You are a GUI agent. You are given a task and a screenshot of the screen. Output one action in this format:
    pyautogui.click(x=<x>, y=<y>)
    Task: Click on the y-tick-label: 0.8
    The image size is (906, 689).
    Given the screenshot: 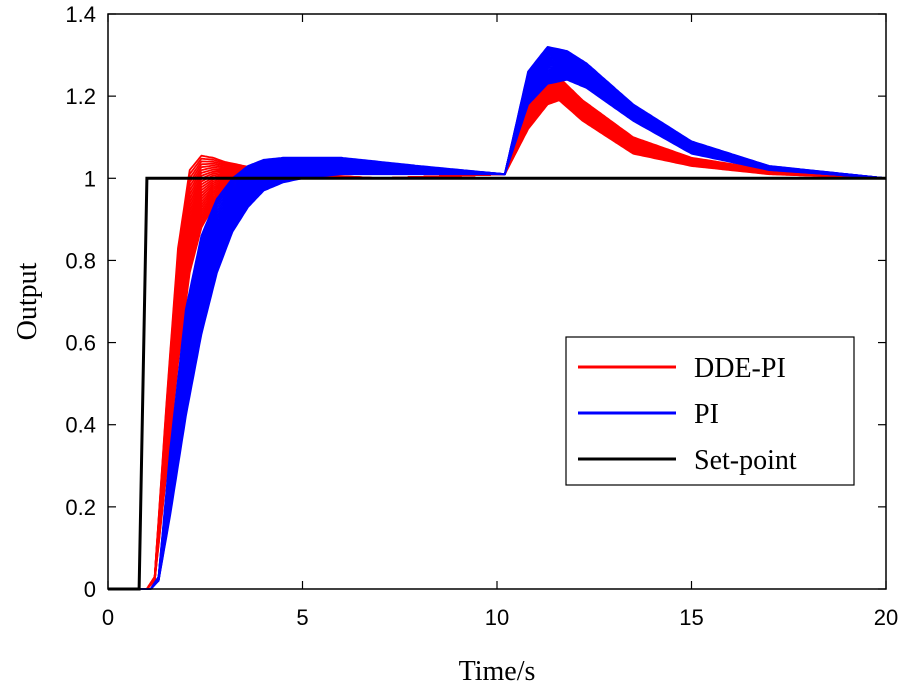 What is the action you would take?
    pyautogui.click(x=80, y=260)
    